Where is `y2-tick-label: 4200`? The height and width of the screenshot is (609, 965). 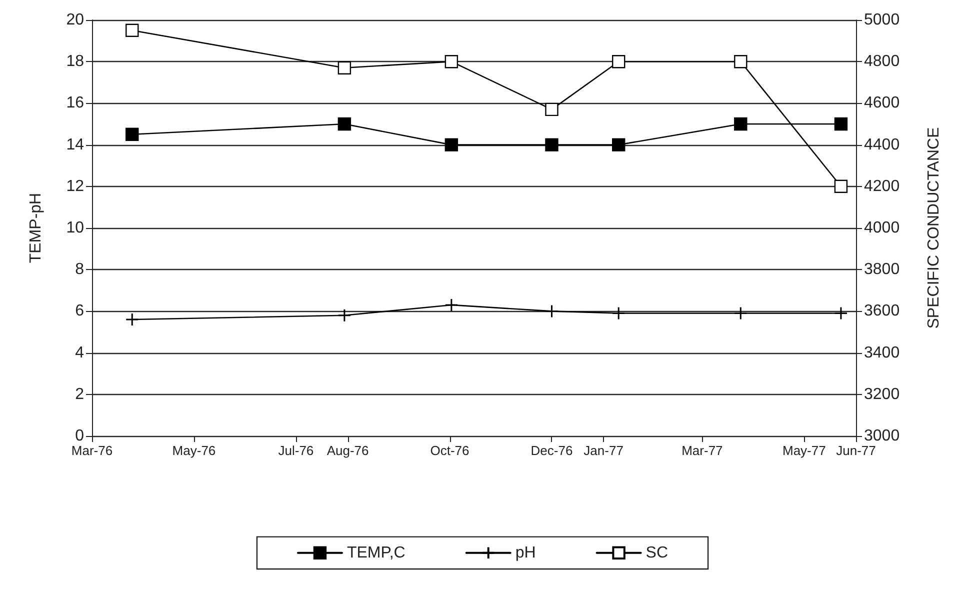
y2-tick-label: 4200 is located at coordinates (882, 186).